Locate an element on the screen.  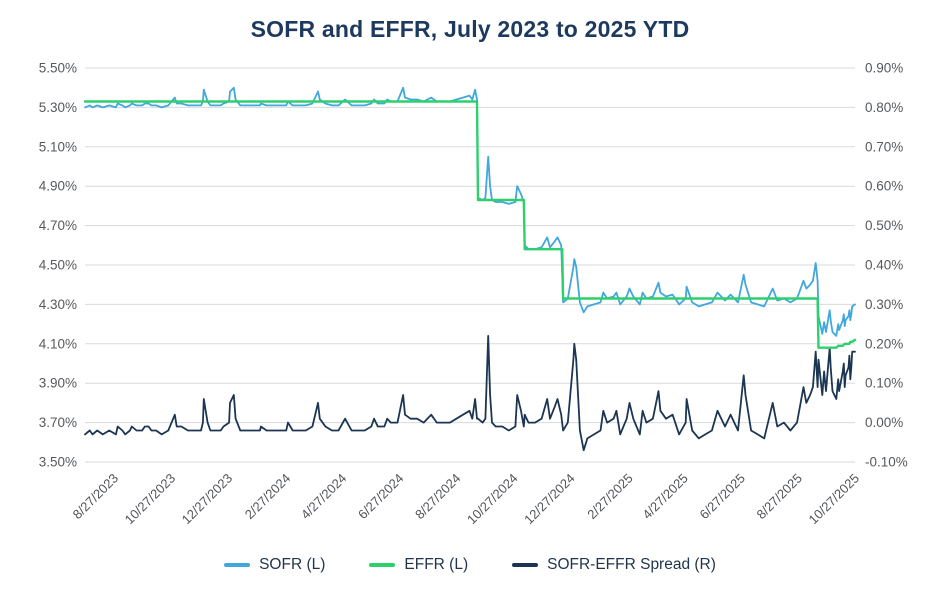
sofr-line-swatch-icon is located at coordinates (237, 565).